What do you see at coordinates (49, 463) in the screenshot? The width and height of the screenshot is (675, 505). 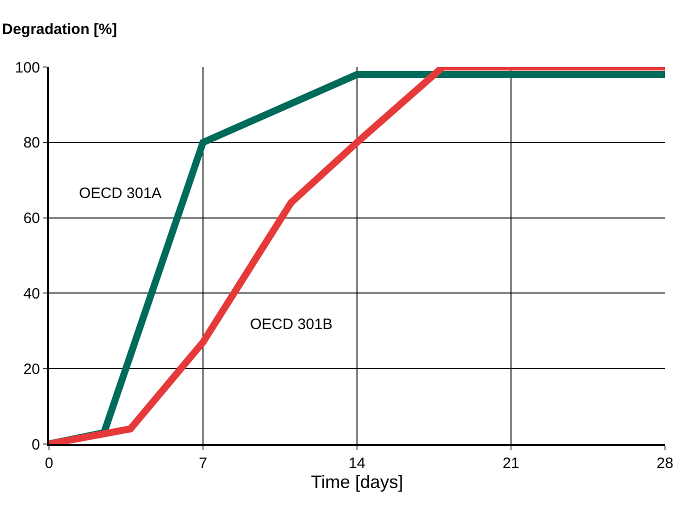 I see `x-tick-label: 0` at bounding box center [49, 463].